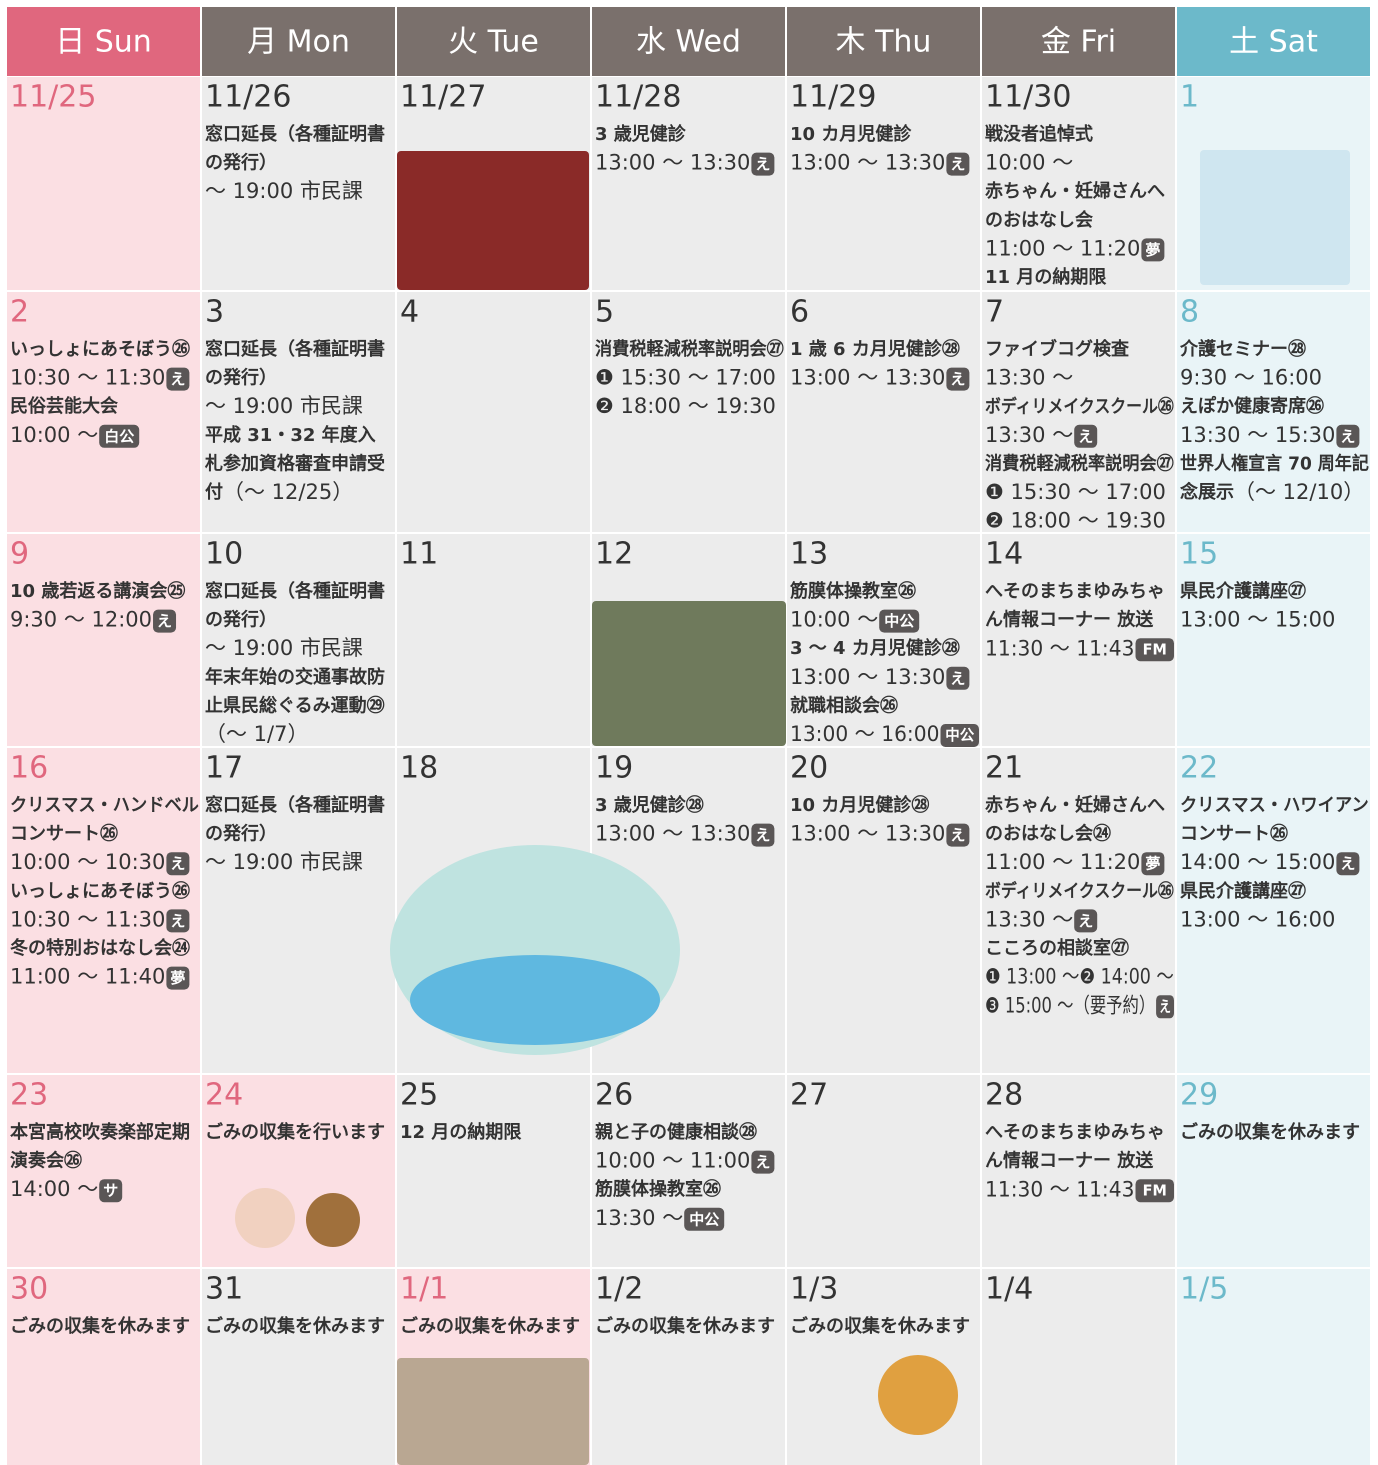 This screenshot has height=1465, width=1378. I want to click on event-title: コンサート㉖, so click(1234, 834).